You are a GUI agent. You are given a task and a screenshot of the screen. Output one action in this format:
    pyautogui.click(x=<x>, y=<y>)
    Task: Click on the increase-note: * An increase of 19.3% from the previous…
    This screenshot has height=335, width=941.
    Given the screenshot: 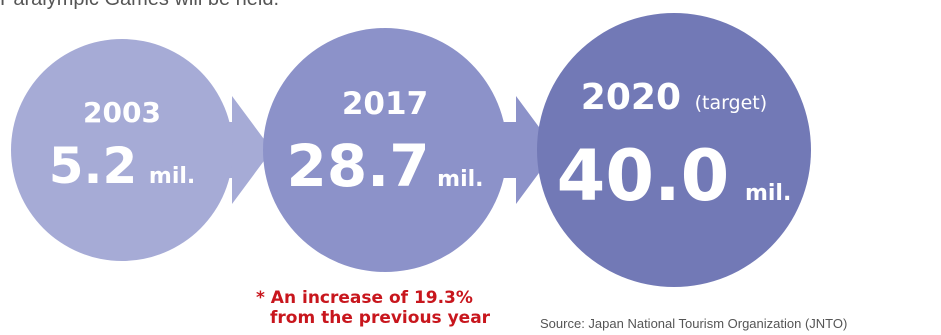 What is the action you would take?
    pyautogui.click(x=406, y=308)
    